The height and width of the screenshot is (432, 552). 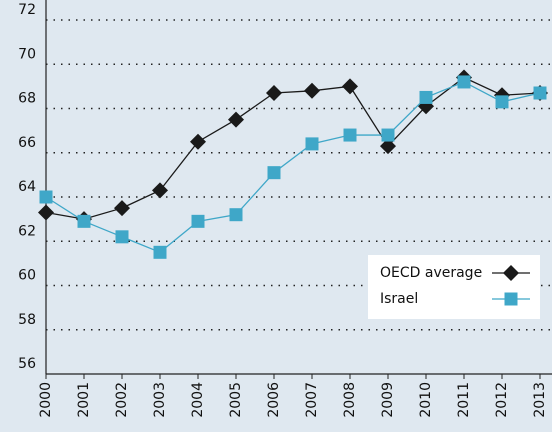 I want to click on x-tick-label: 2004, so click(x=198, y=400).